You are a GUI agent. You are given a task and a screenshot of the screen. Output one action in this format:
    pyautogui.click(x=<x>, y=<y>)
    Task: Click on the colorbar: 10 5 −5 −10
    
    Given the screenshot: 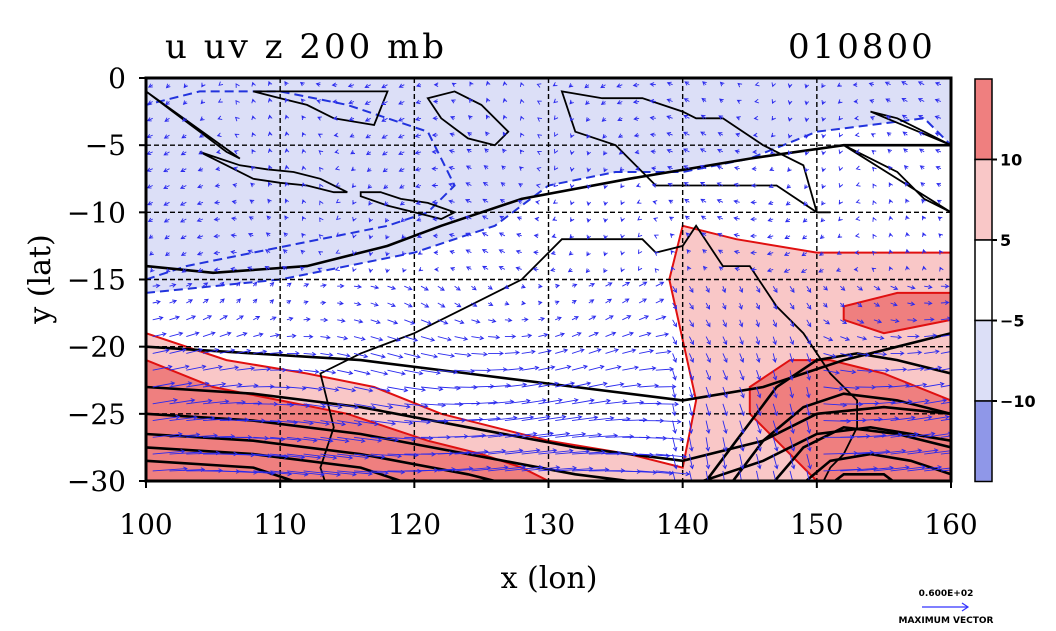 What is the action you would take?
    pyautogui.click(x=1005, y=280)
    